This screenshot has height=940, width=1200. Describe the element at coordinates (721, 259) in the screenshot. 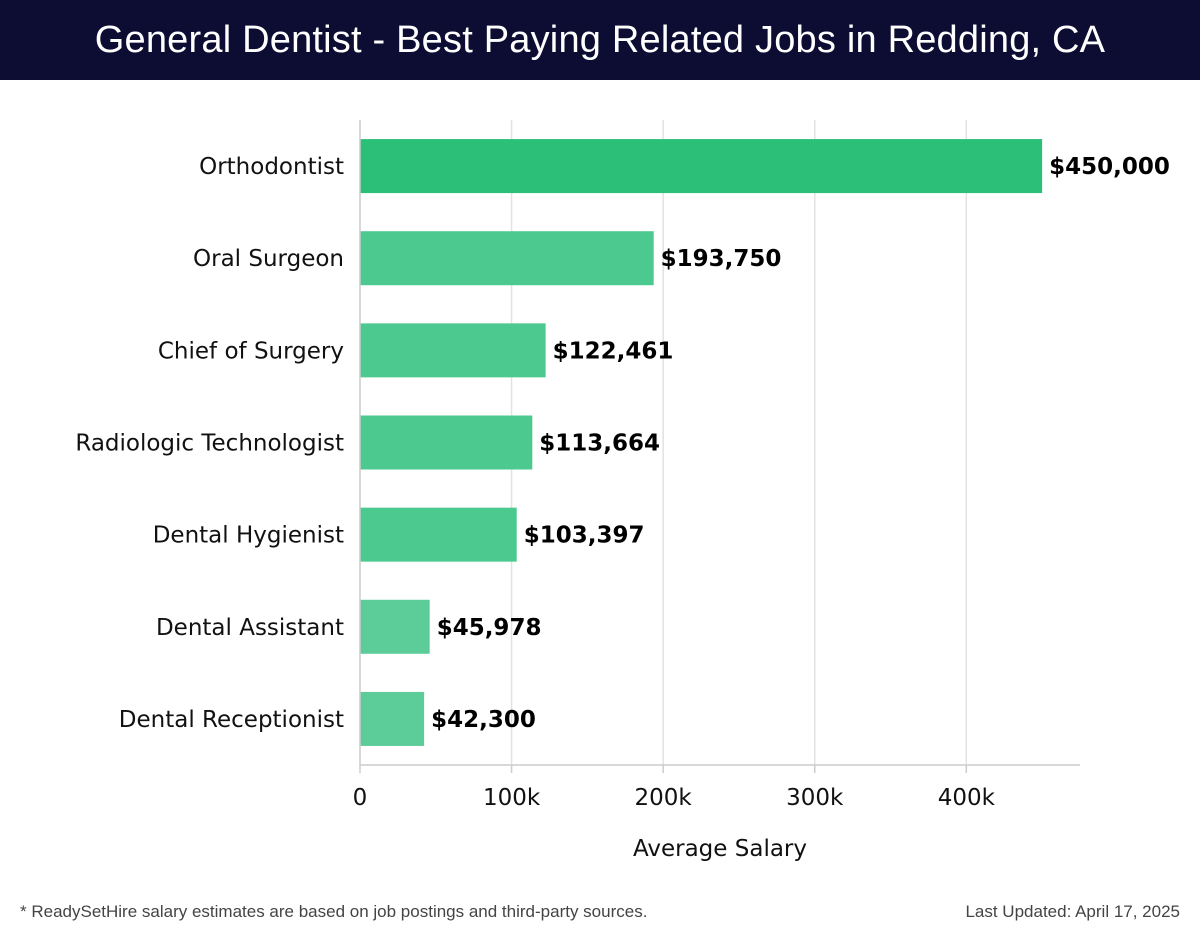

I see `value-label: $193,750` at that location.